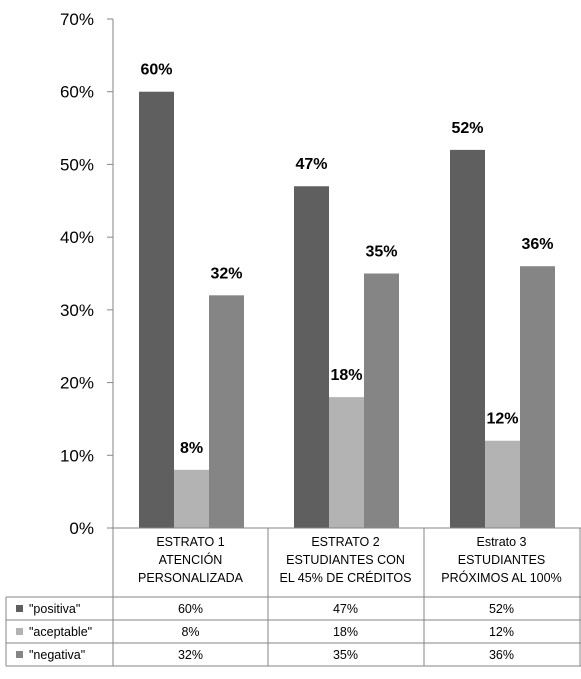 The height and width of the screenshot is (679, 581). What do you see at coordinates (345, 609) in the screenshot?
I see `table-cell: 47%` at bounding box center [345, 609].